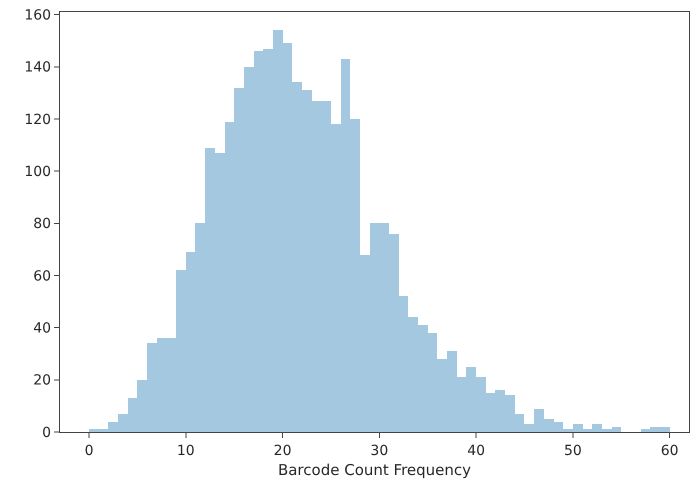 This screenshot has height=494, width=695. I want to click on y-tick-label: 40, so click(42, 328).